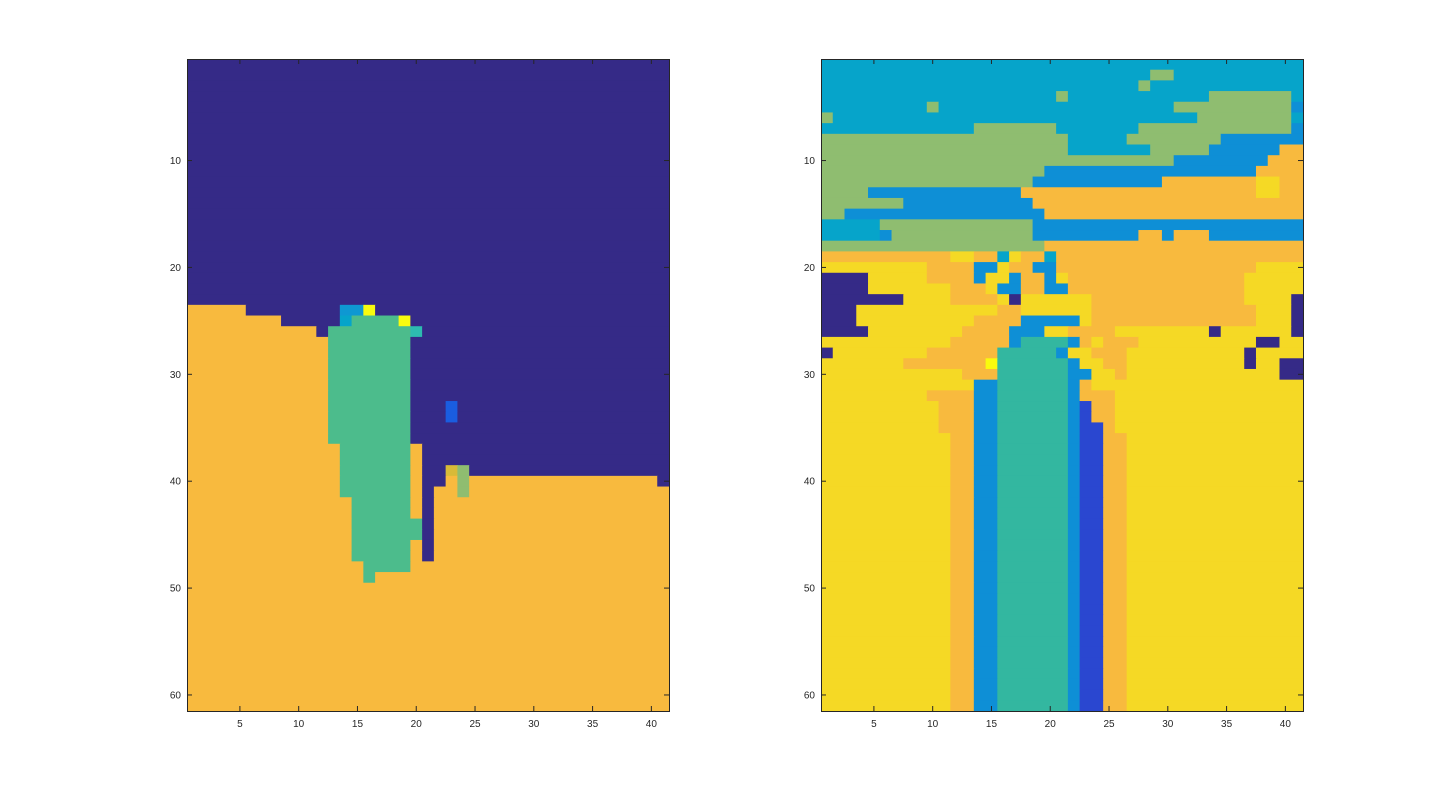  I want to click on x-tick-label: 35, so click(1227, 724).